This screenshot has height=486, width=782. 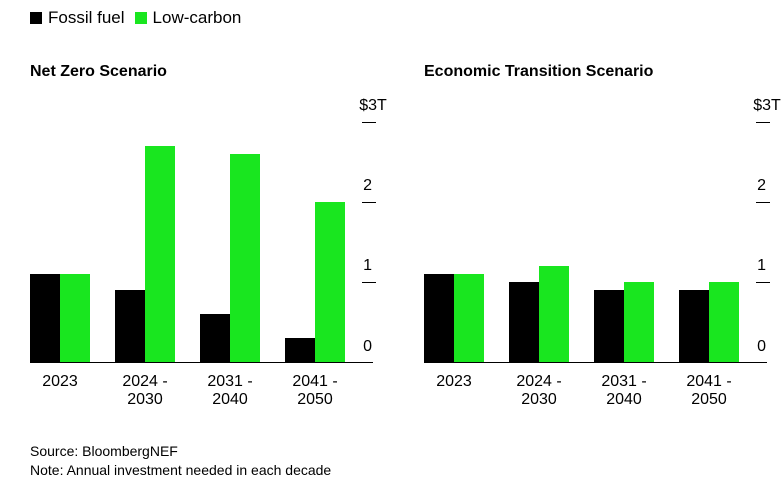 What do you see at coordinates (454, 381) in the screenshot?
I see `x-tick-label-1-0-0: 2023` at bounding box center [454, 381].